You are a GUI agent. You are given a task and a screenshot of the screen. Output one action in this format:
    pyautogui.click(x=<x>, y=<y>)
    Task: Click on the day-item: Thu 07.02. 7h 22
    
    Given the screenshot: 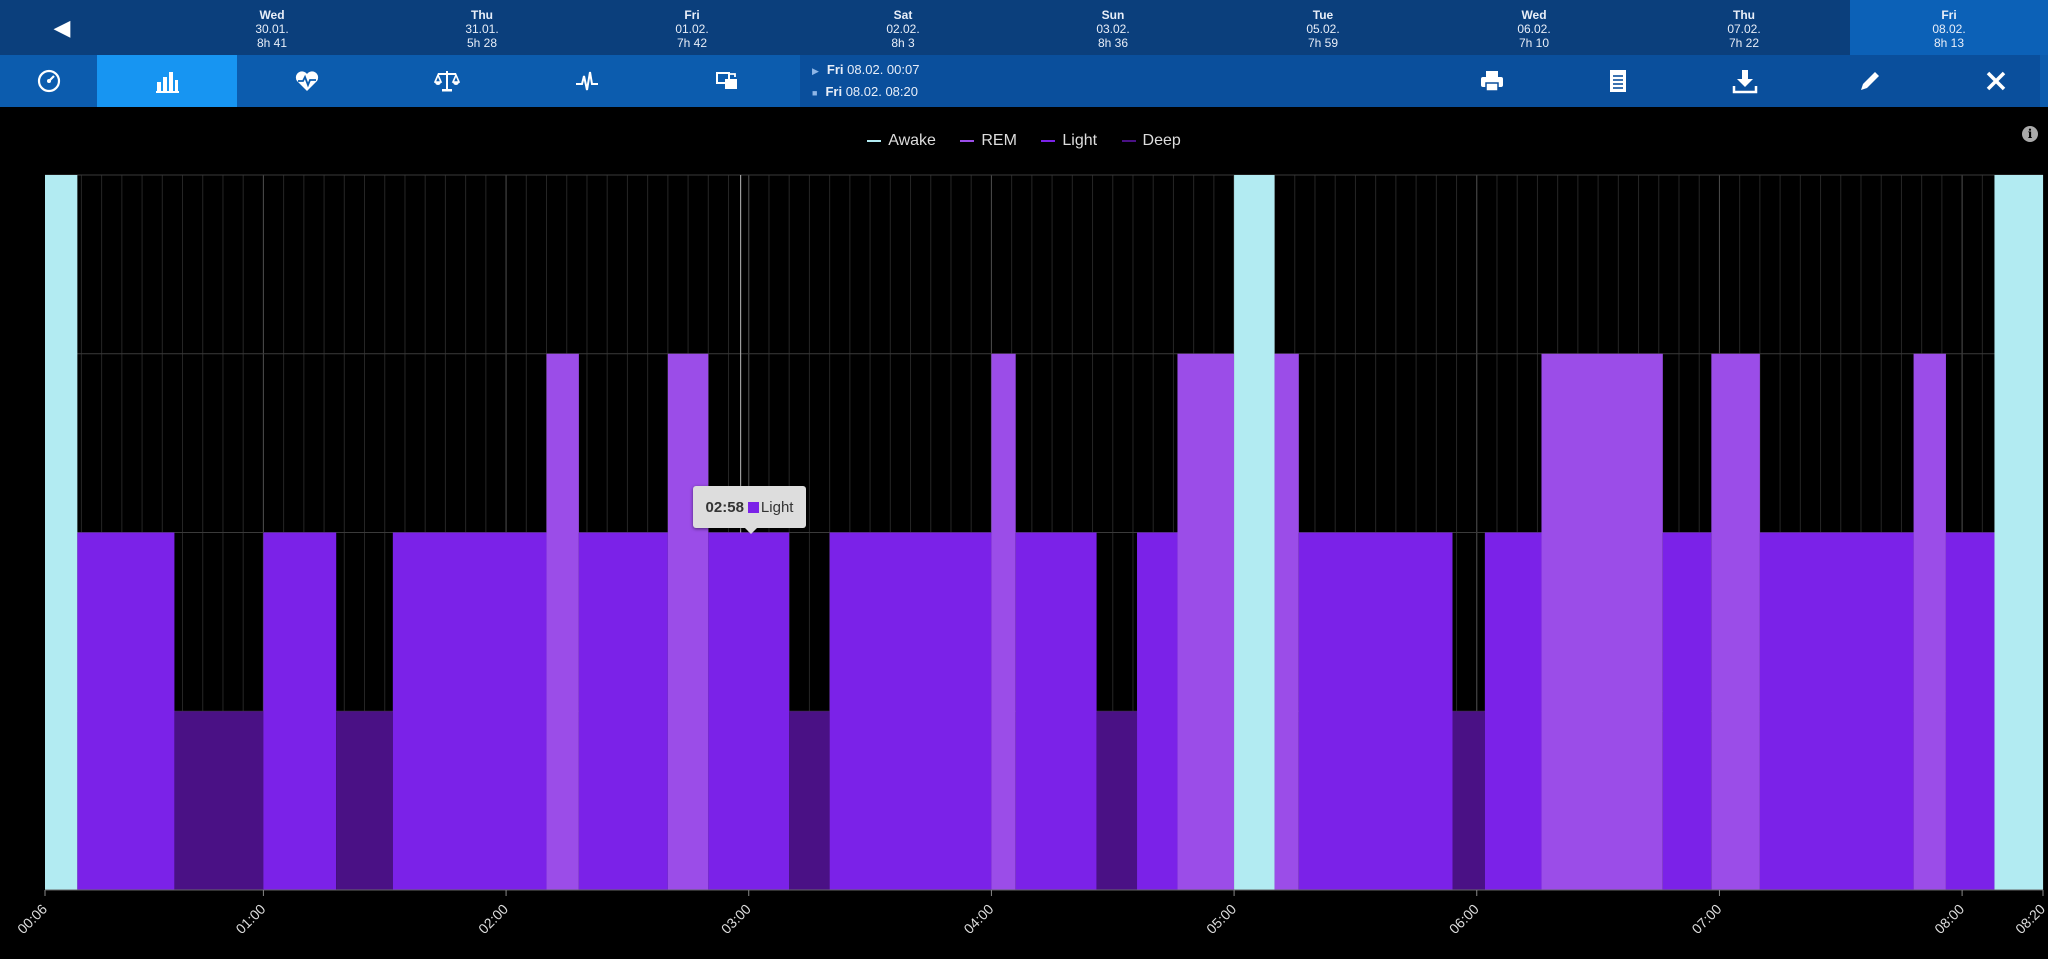 What is the action you would take?
    pyautogui.click(x=1744, y=29)
    